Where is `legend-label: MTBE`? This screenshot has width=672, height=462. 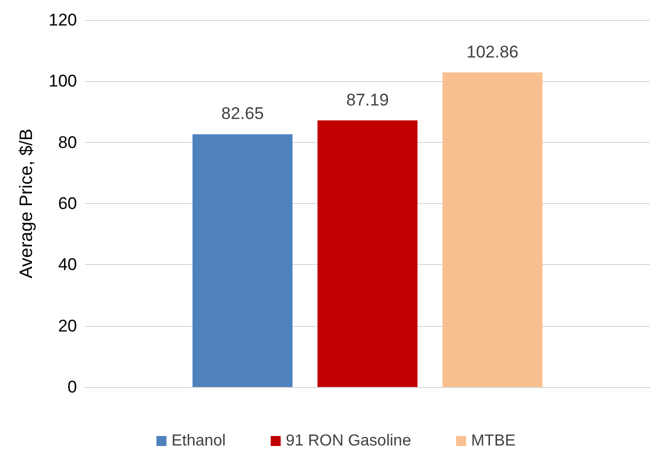
legend-label: MTBE is located at coordinates (493, 441).